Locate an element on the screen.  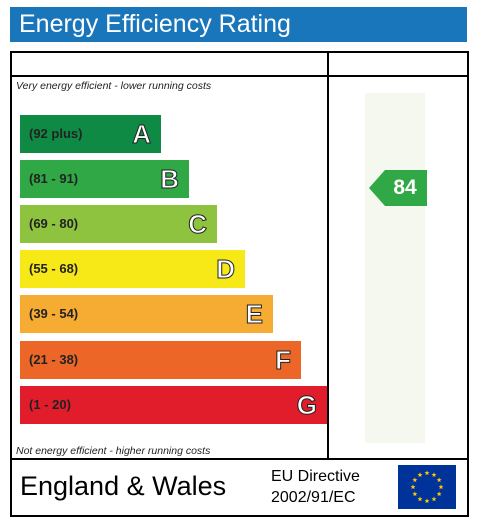
rating-arrow-shape is located at coordinates (398, 188).